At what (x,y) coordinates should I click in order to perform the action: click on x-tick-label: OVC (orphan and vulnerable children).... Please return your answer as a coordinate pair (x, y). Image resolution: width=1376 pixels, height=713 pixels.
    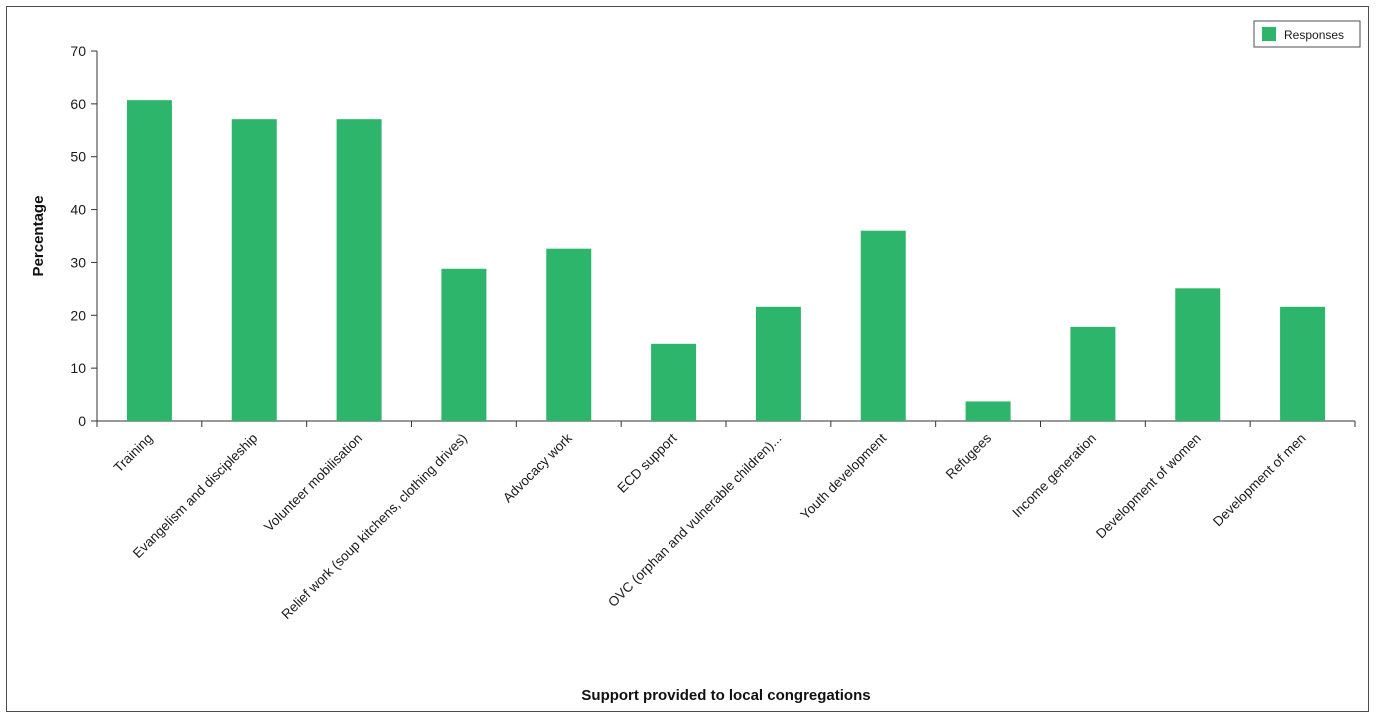
    Looking at the image, I should click on (694, 520).